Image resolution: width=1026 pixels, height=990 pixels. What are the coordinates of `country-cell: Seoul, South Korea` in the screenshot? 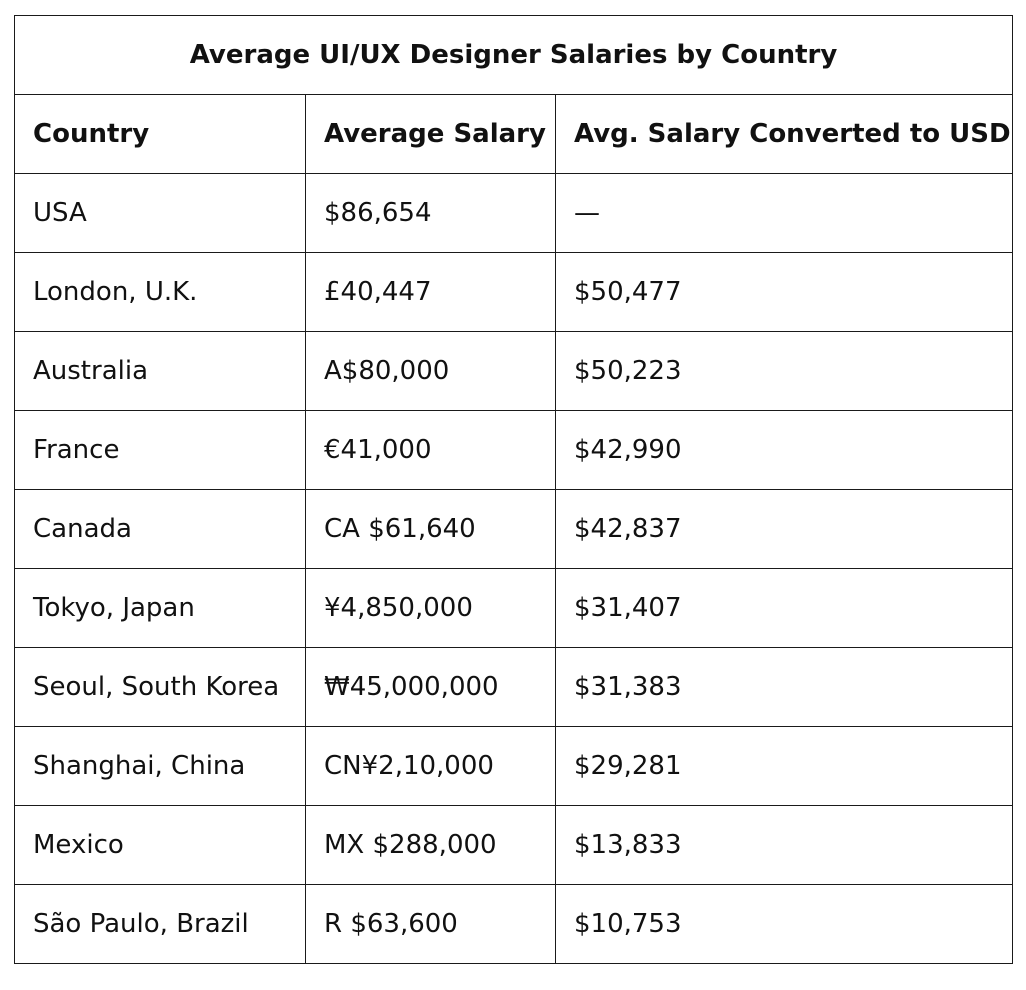 It's located at (160, 687).